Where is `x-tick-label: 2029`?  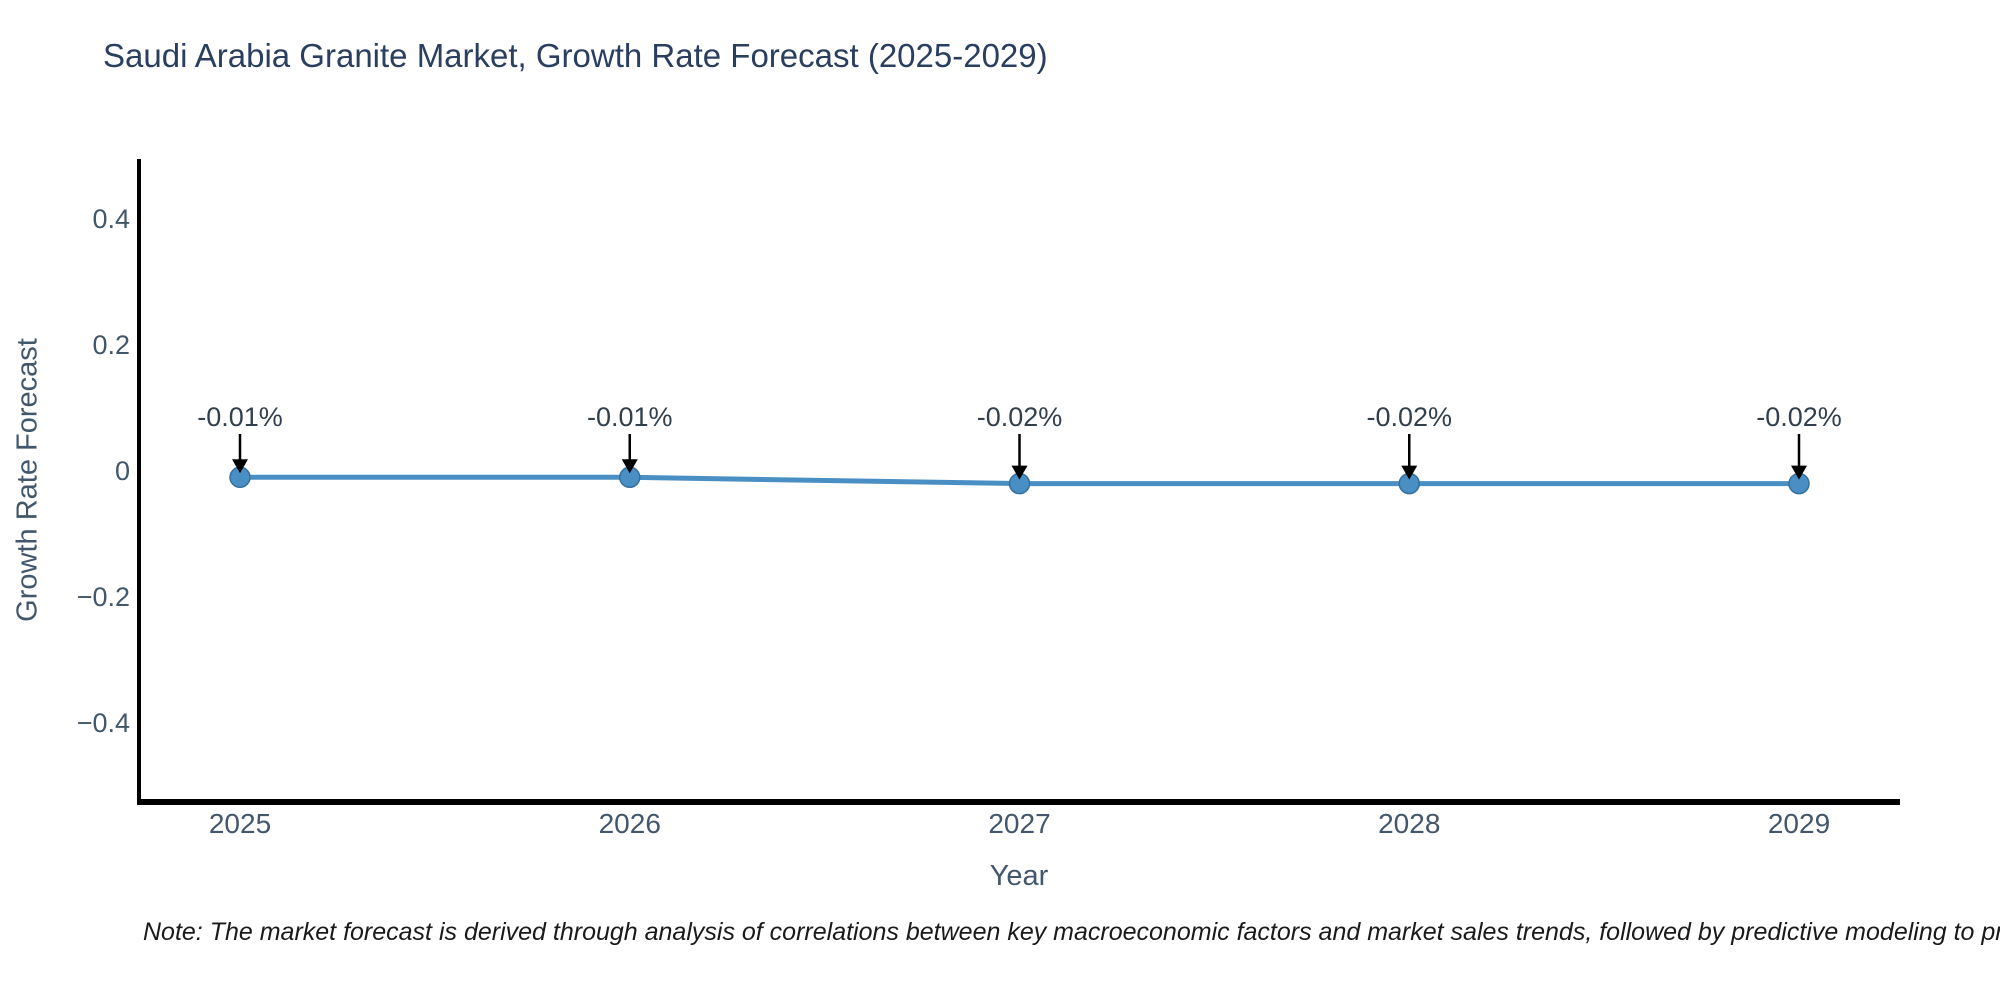 x-tick-label: 2029 is located at coordinates (1799, 823).